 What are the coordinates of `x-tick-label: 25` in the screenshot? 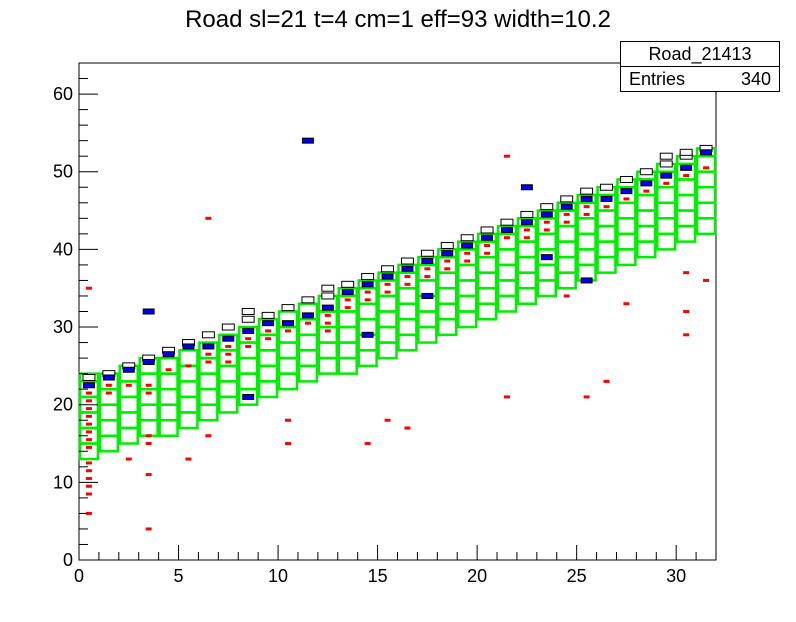 It's located at (577, 576).